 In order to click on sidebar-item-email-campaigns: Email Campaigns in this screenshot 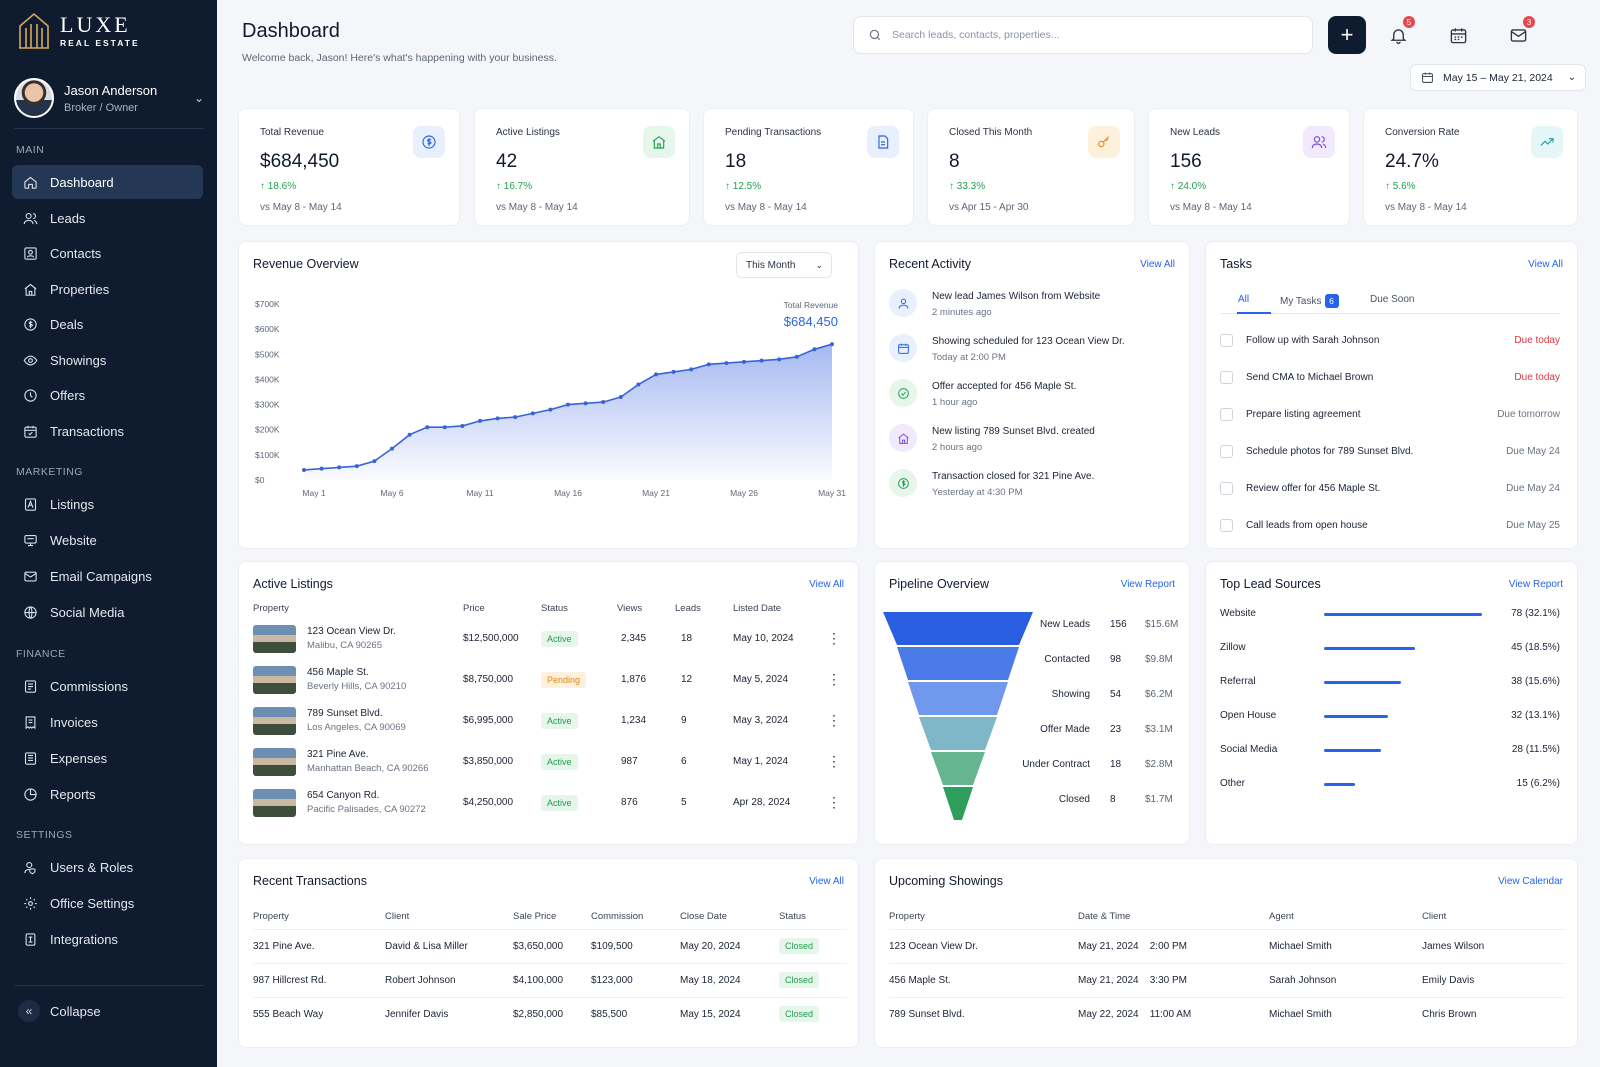, I will do `click(107, 576)`.